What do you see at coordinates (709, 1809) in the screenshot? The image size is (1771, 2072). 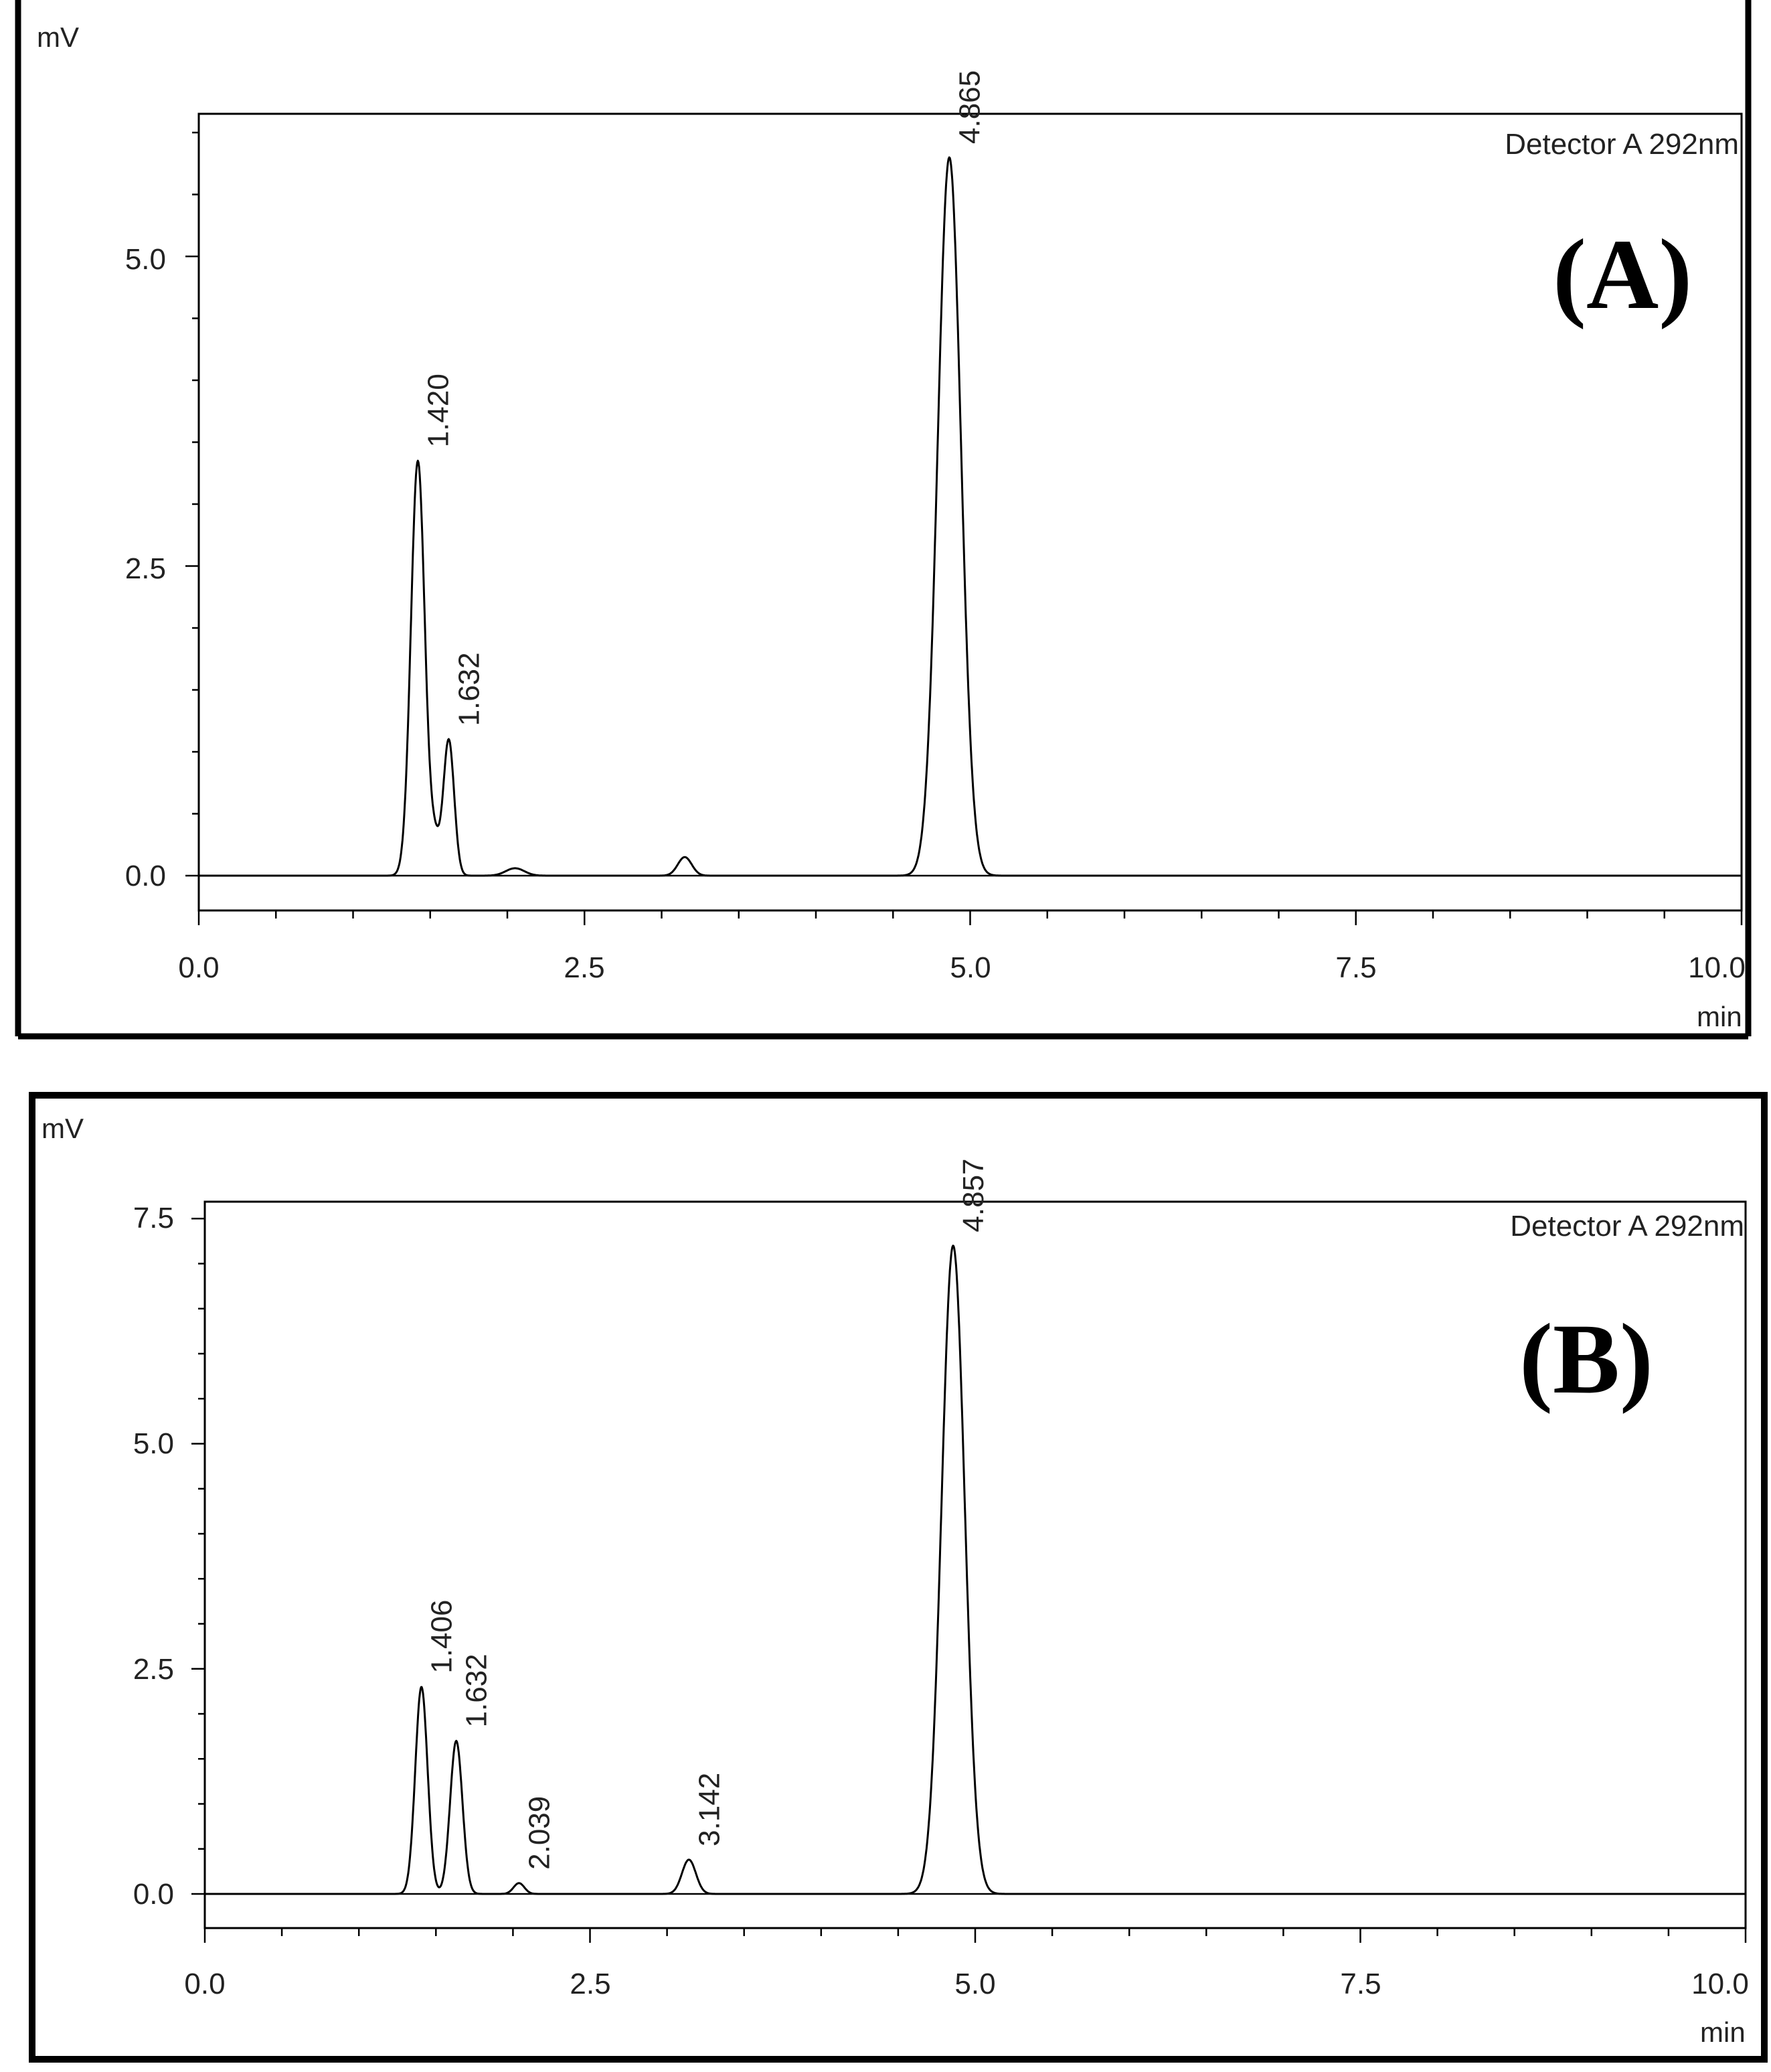 I see `peak-label: 3.142` at bounding box center [709, 1809].